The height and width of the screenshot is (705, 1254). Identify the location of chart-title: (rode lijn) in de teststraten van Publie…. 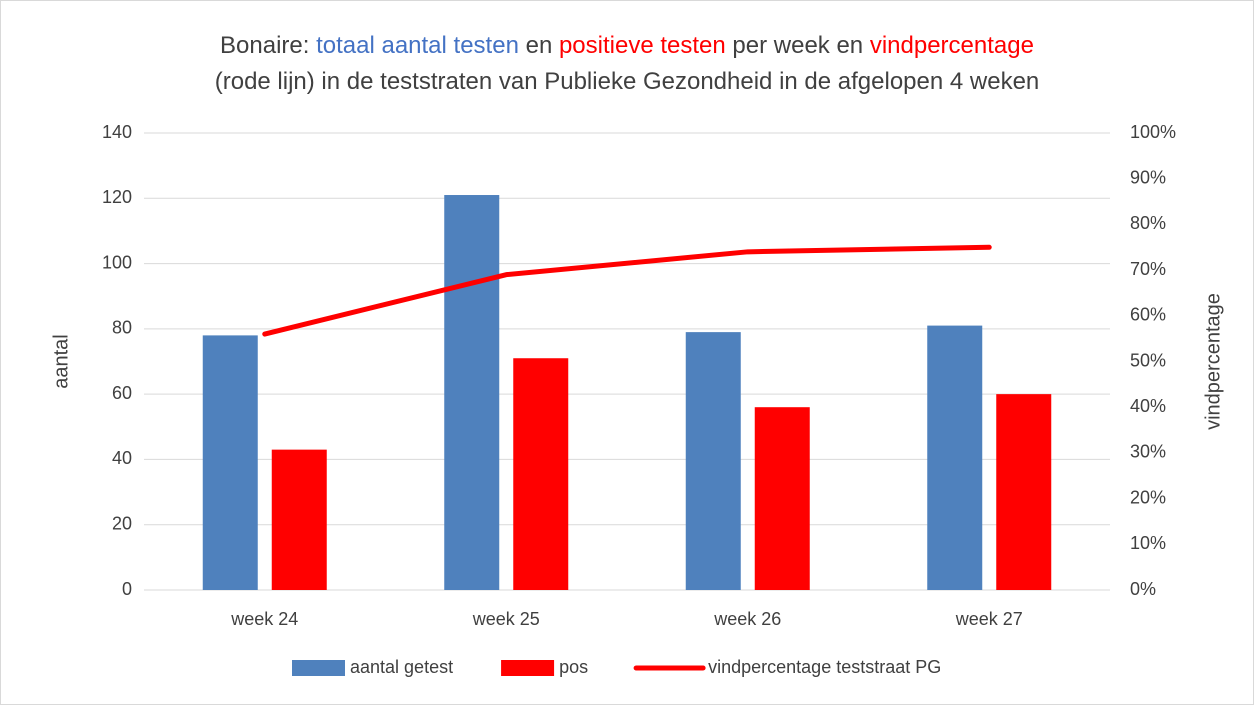
(627, 81).